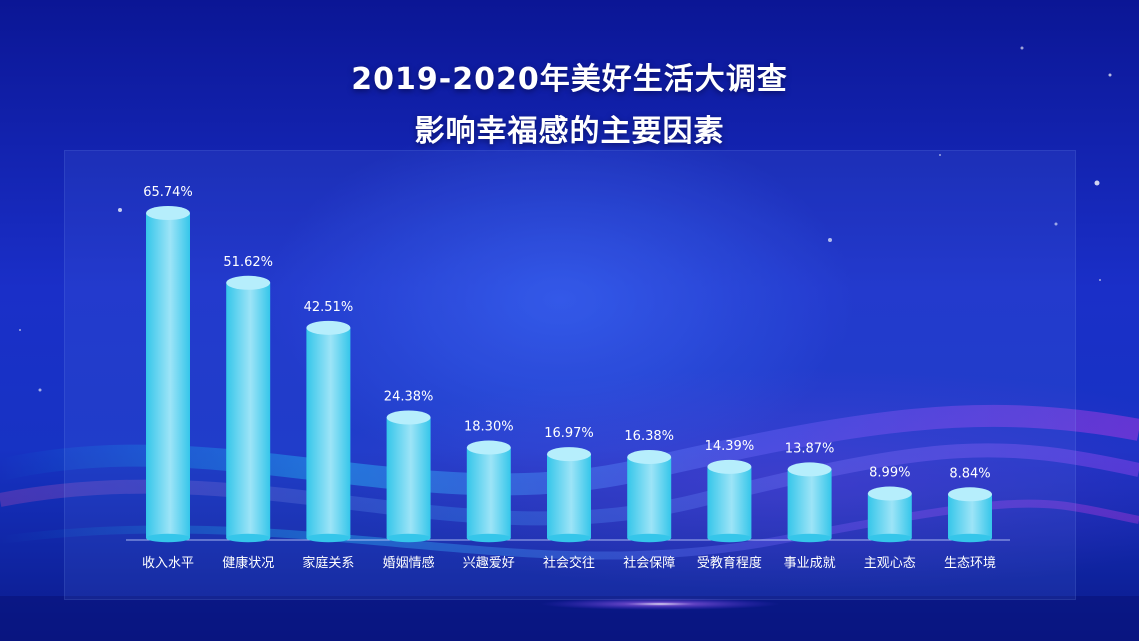 The height and width of the screenshot is (641, 1139). What do you see at coordinates (489, 427) in the screenshot?
I see `bar-value-label: 18.30%` at bounding box center [489, 427].